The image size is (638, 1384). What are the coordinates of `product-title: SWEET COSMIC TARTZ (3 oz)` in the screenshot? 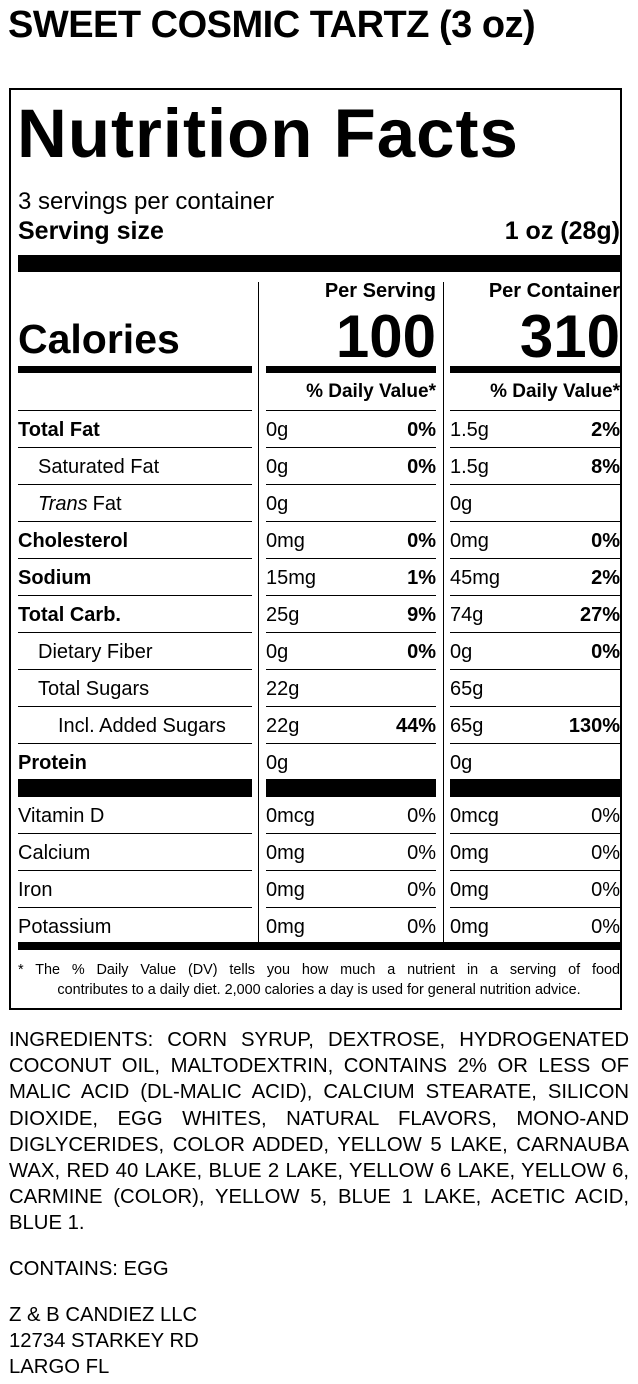 It's located at (272, 25).